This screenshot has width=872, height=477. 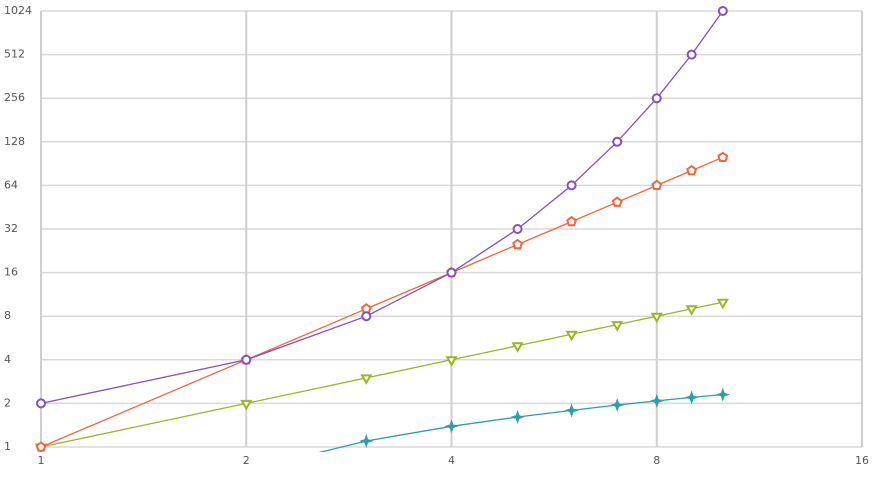 I want to click on y-tick-label: 8, so click(x=7, y=315).